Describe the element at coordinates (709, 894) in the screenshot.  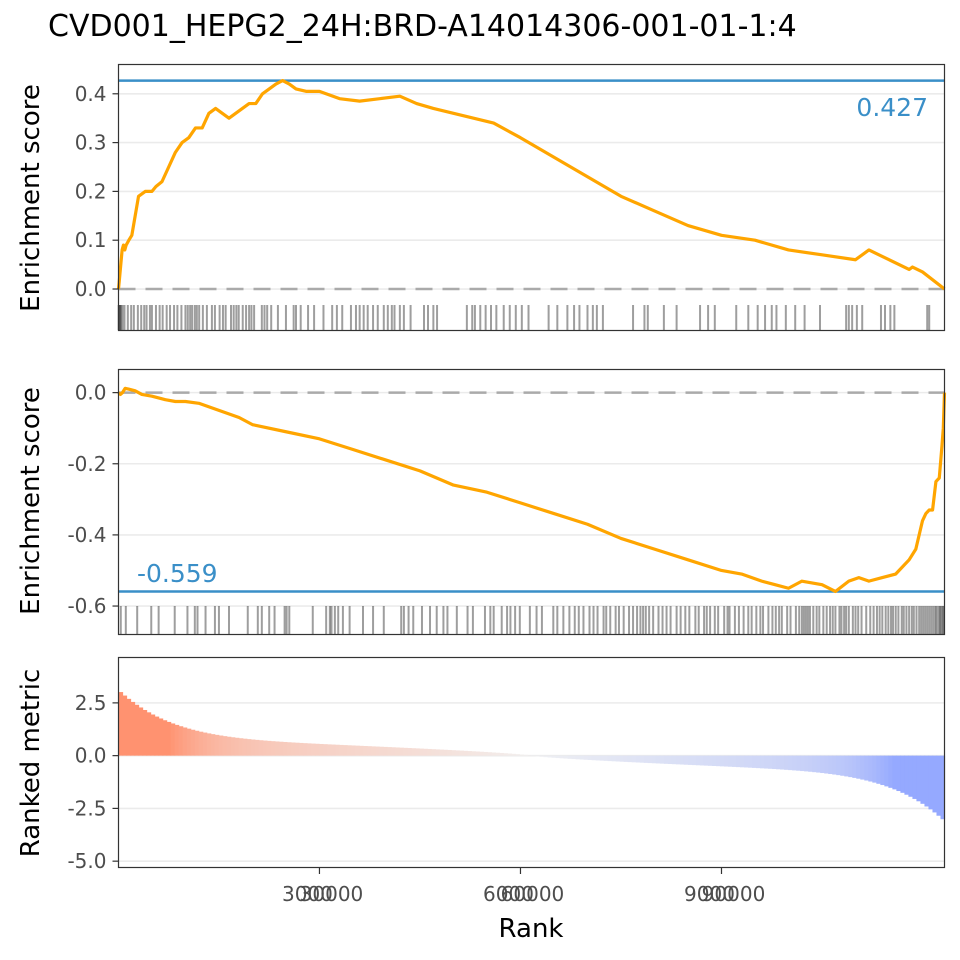
I see `x-tick-label: 9000` at that location.